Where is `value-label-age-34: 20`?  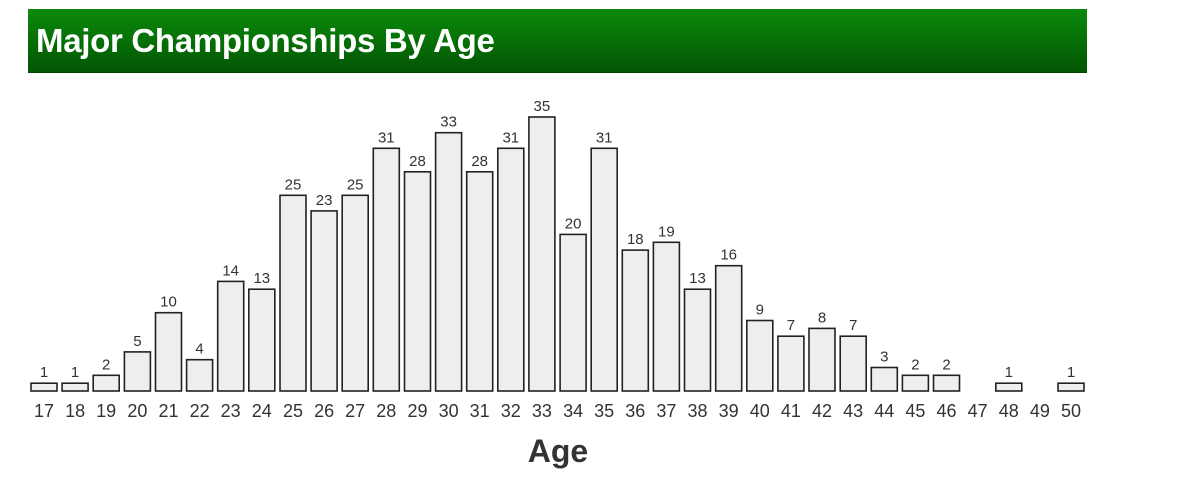 value-label-age-34: 20 is located at coordinates (573, 223).